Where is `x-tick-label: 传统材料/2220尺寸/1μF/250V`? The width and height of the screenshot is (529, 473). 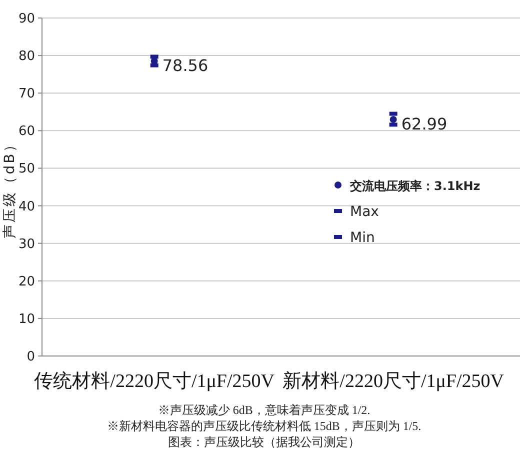 x-tick-label: 传统材料/2220尺寸/1μF/250V is located at coordinates (154, 381).